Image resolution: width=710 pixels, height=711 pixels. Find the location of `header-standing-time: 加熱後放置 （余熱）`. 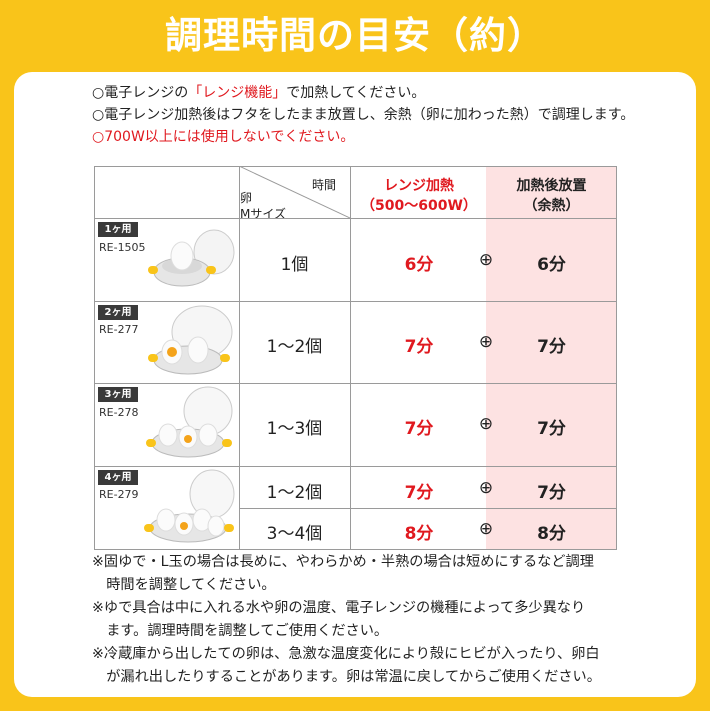

header-standing-time: 加熱後放置 （余熱） is located at coordinates (551, 196).